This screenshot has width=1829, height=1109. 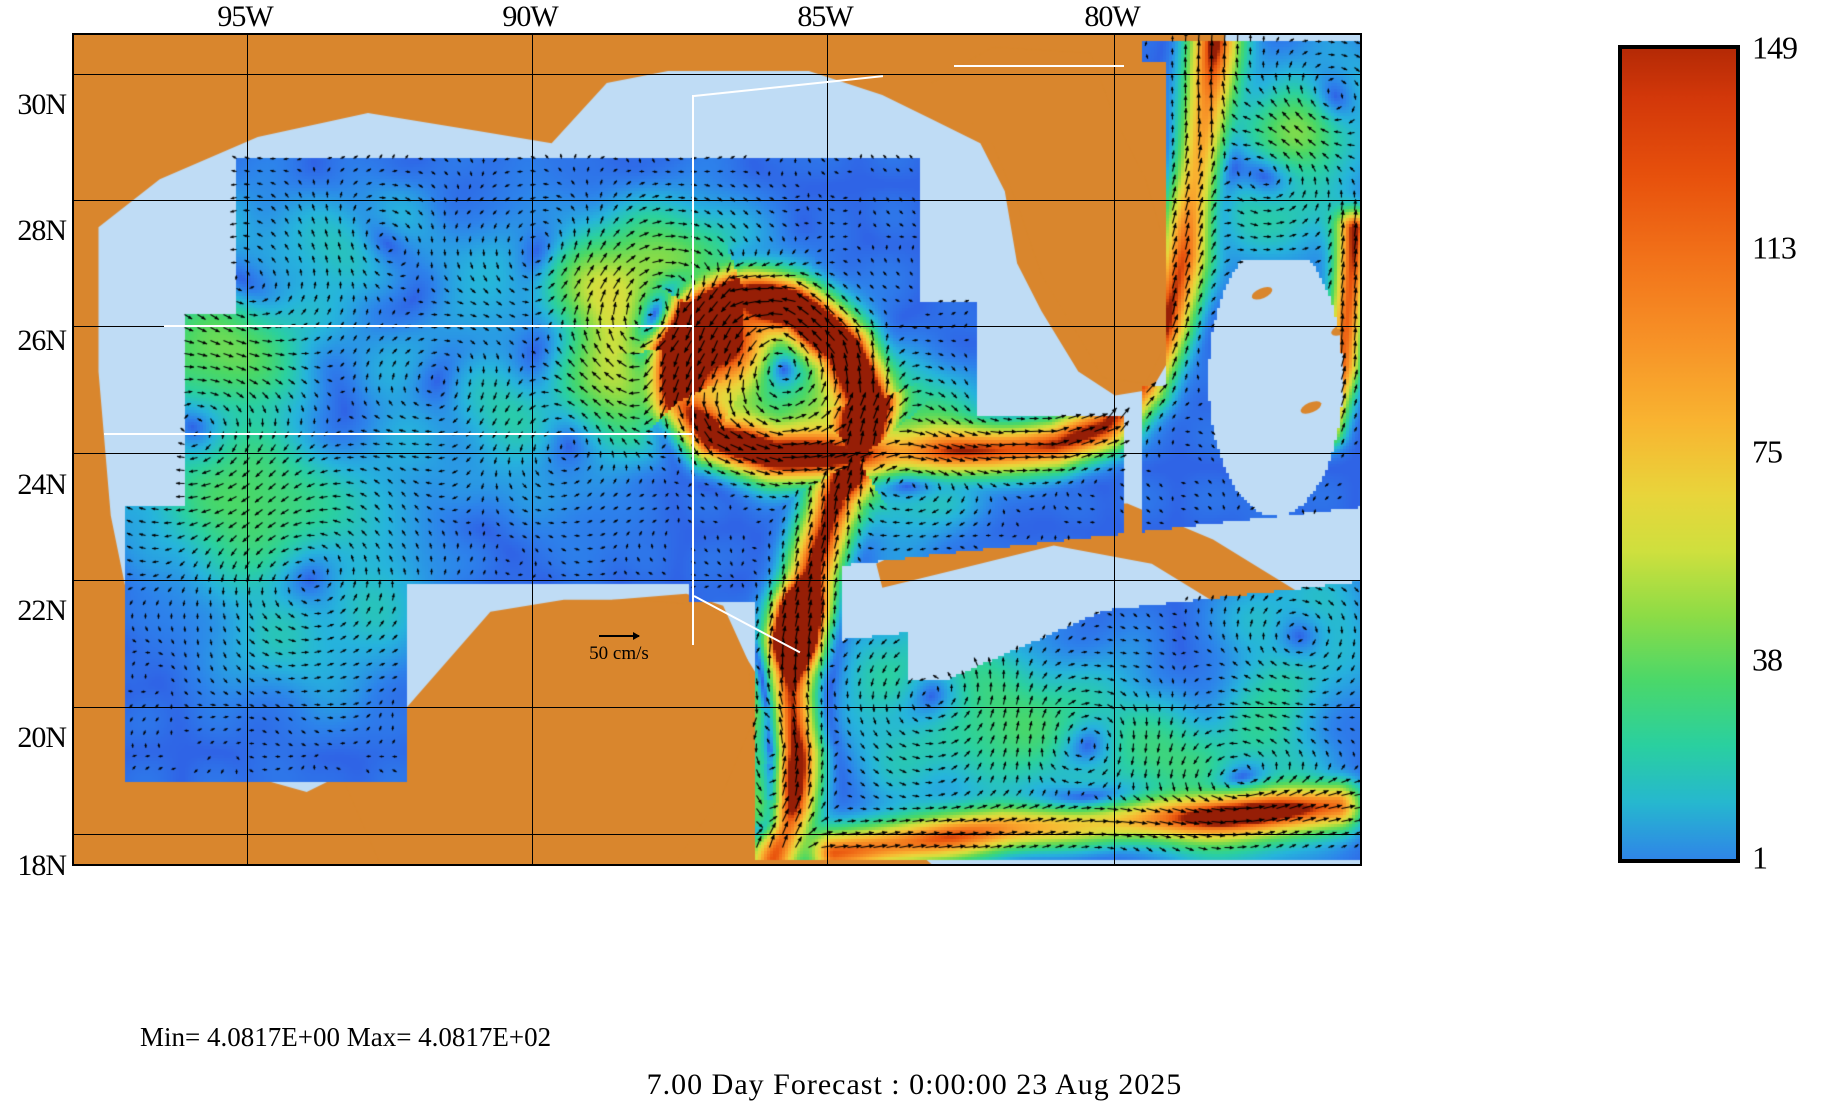 I want to click on colorbar, so click(x=1679, y=454).